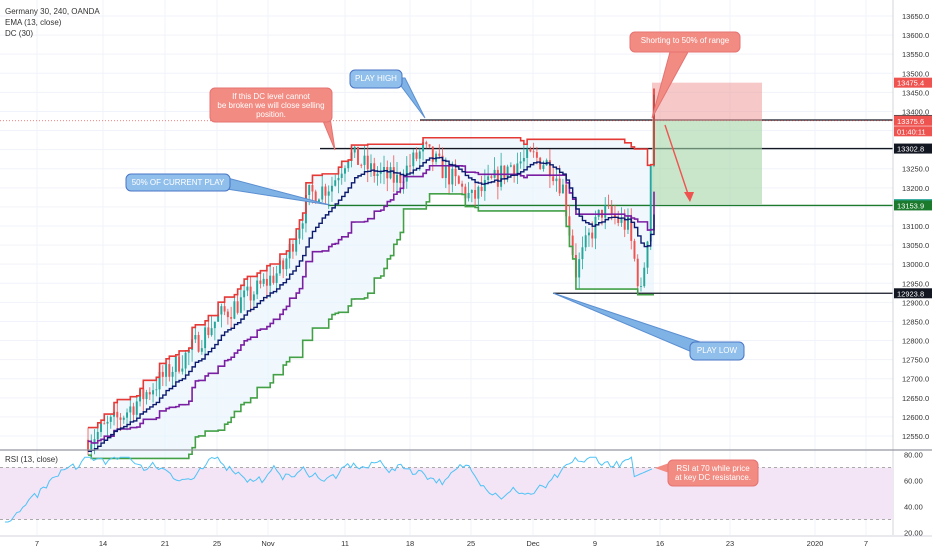 The width and height of the screenshot is (932, 550). Describe the element at coordinates (103, 543) in the screenshot. I see `time-tick: 14` at that location.